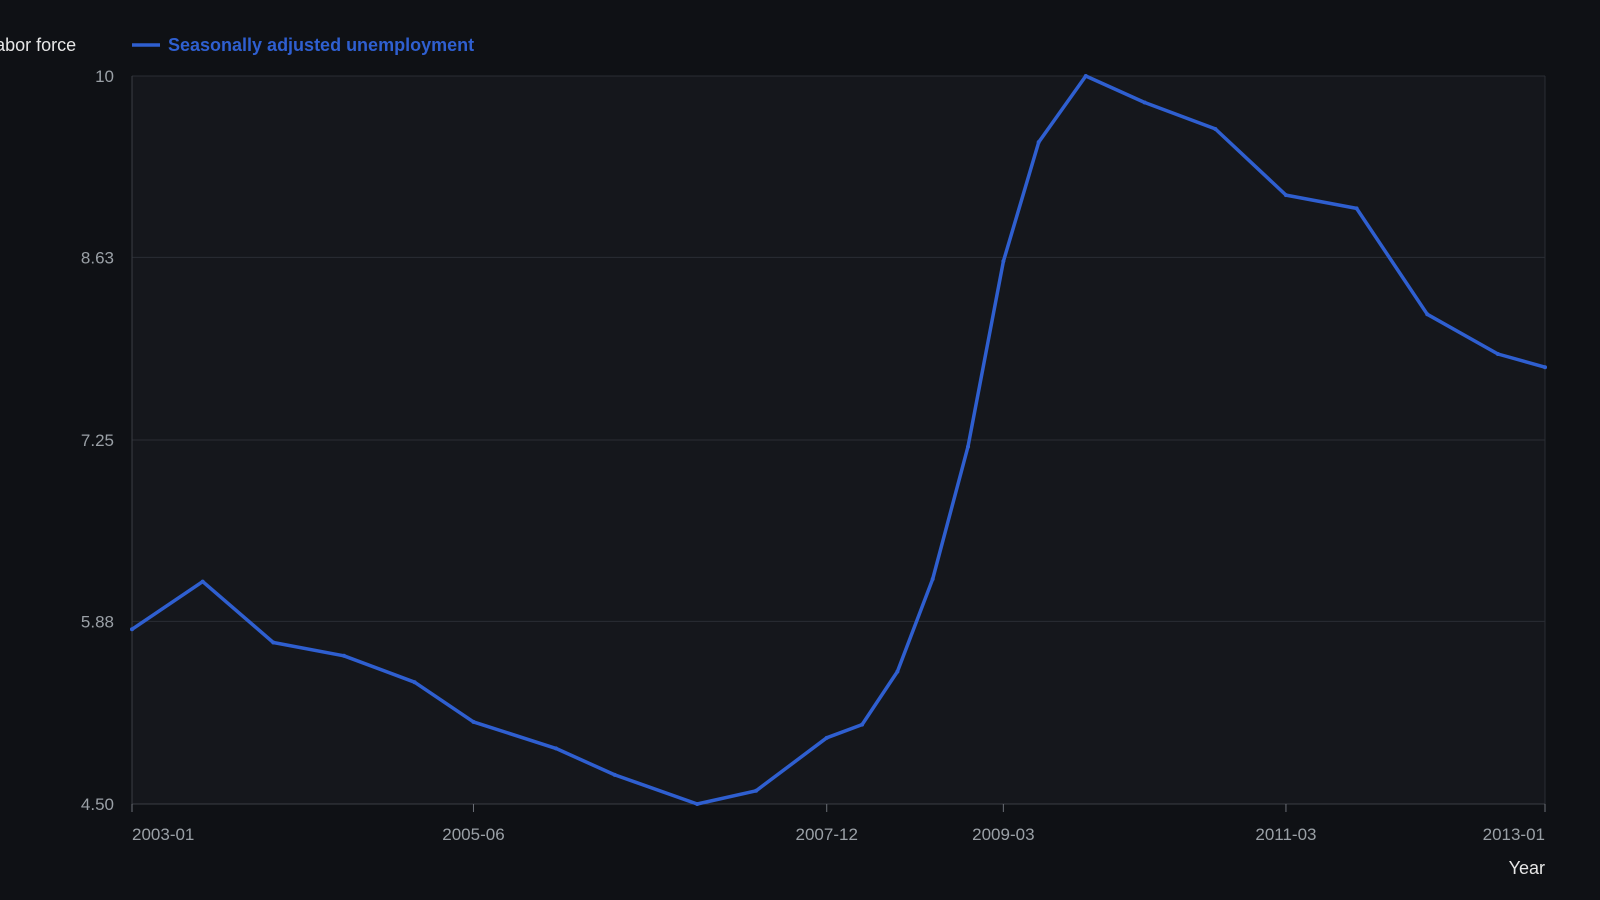 The height and width of the screenshot is (900, 1600). Describe the element at coordinates (163, 834) in the screenshot. I see `x-tick-label: 2003-01` at that location.